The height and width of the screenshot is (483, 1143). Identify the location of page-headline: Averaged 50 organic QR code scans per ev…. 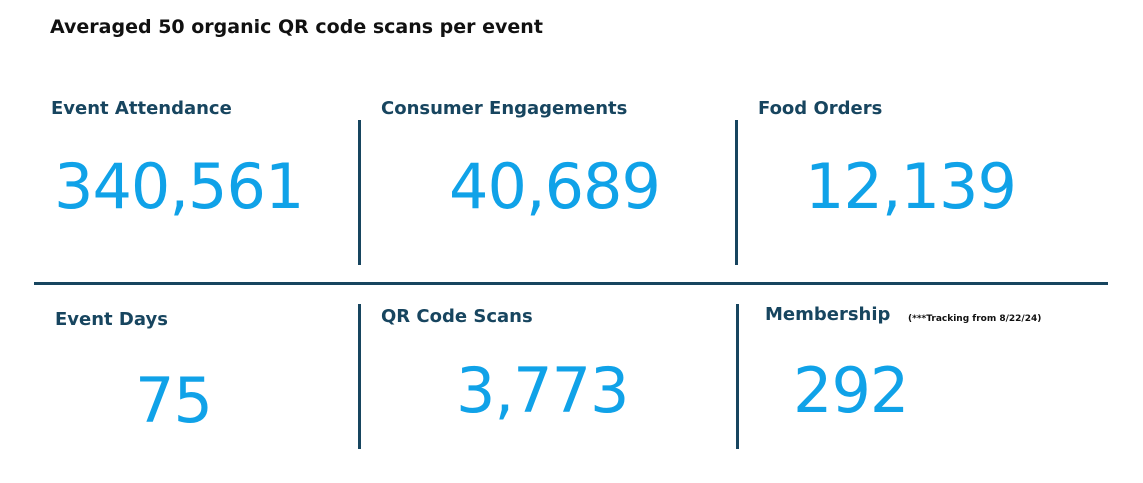
(296, 27).